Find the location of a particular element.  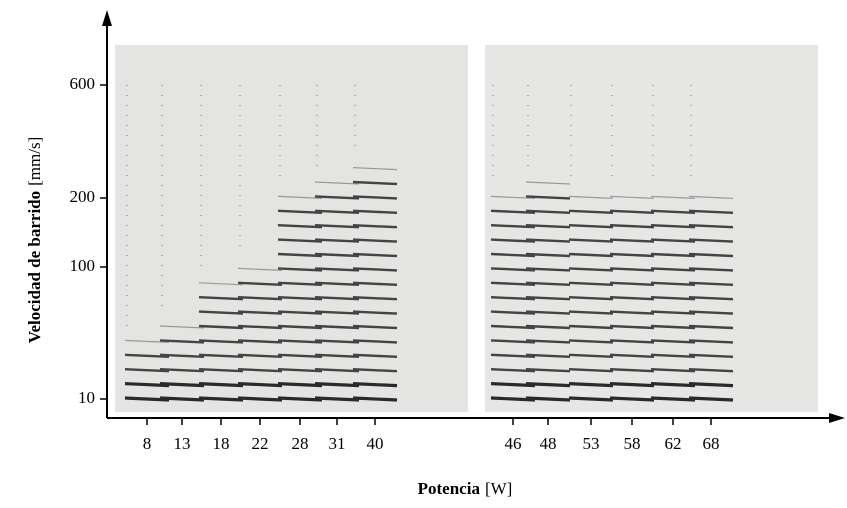

x-tick-label: 18 is located at coordinates (221, 443).